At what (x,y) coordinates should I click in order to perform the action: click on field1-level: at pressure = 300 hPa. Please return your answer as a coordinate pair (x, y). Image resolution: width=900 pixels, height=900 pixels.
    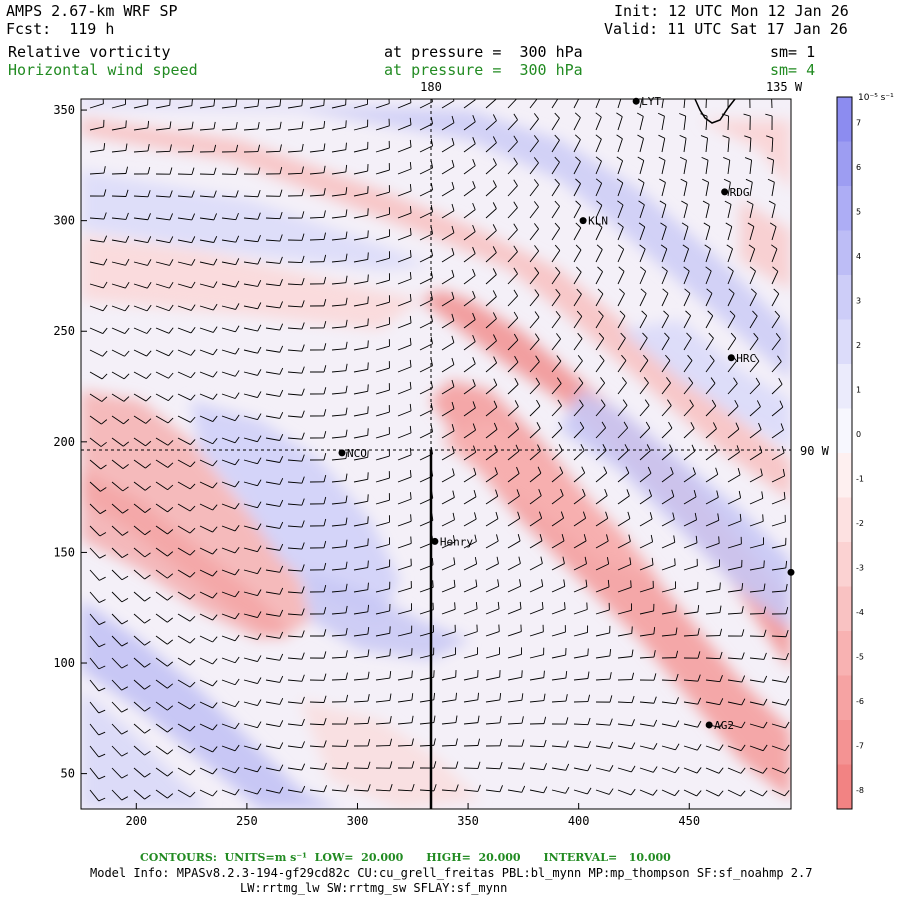
    Looking at the image, I should click on (483, 52).